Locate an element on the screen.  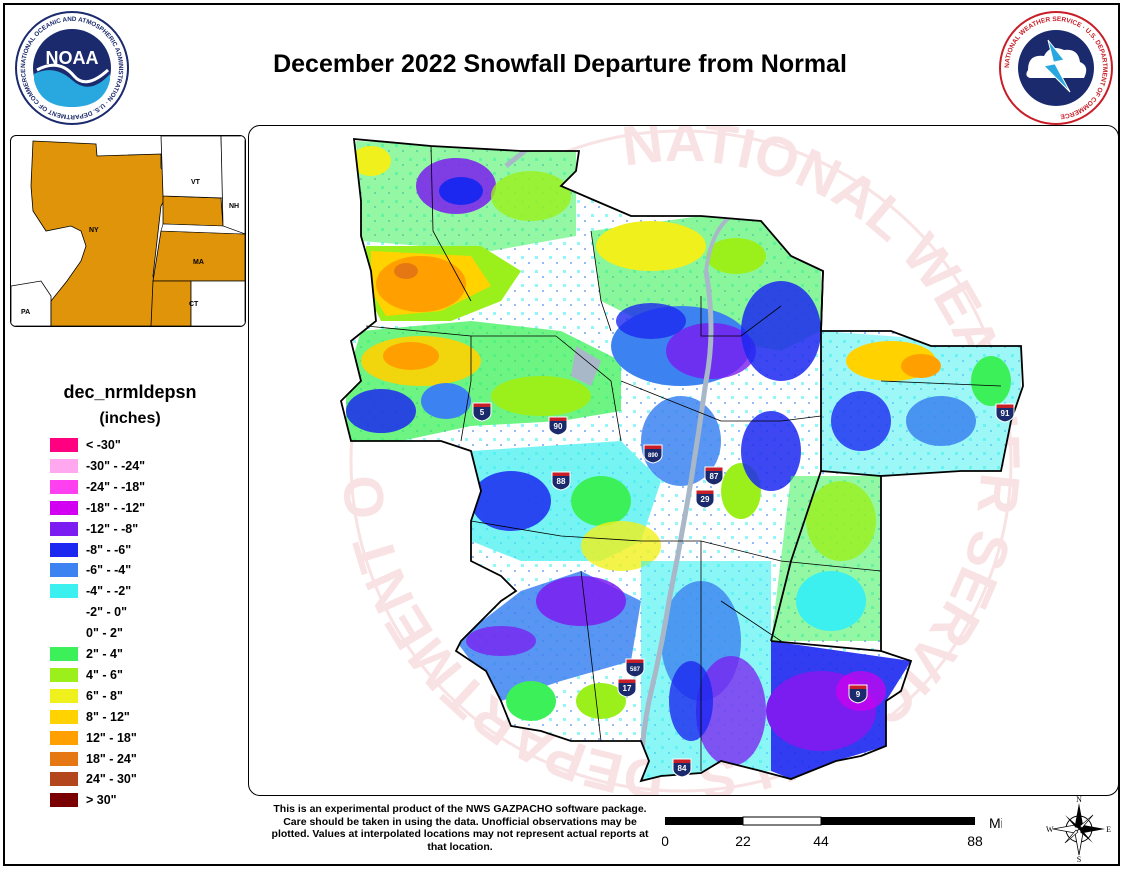
legend-item: -18" - -12" is located at coordinates (97, 508).